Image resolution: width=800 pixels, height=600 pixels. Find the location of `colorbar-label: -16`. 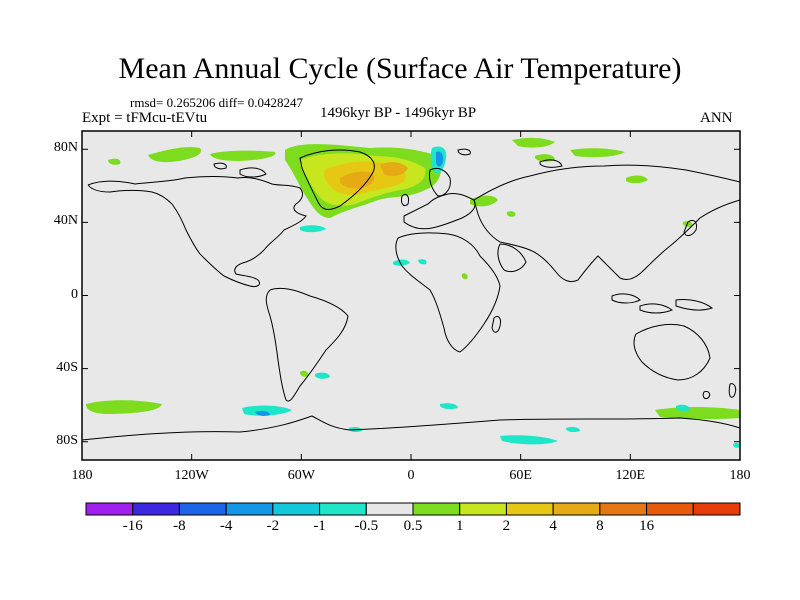

colorbar-label: -16 is located at coordinates (132, 526).